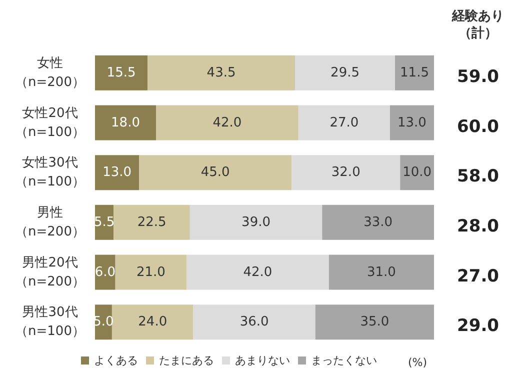 The width and height of the screenshot is (522, 375). I want to click on text: 59.0, so click(478, 76).